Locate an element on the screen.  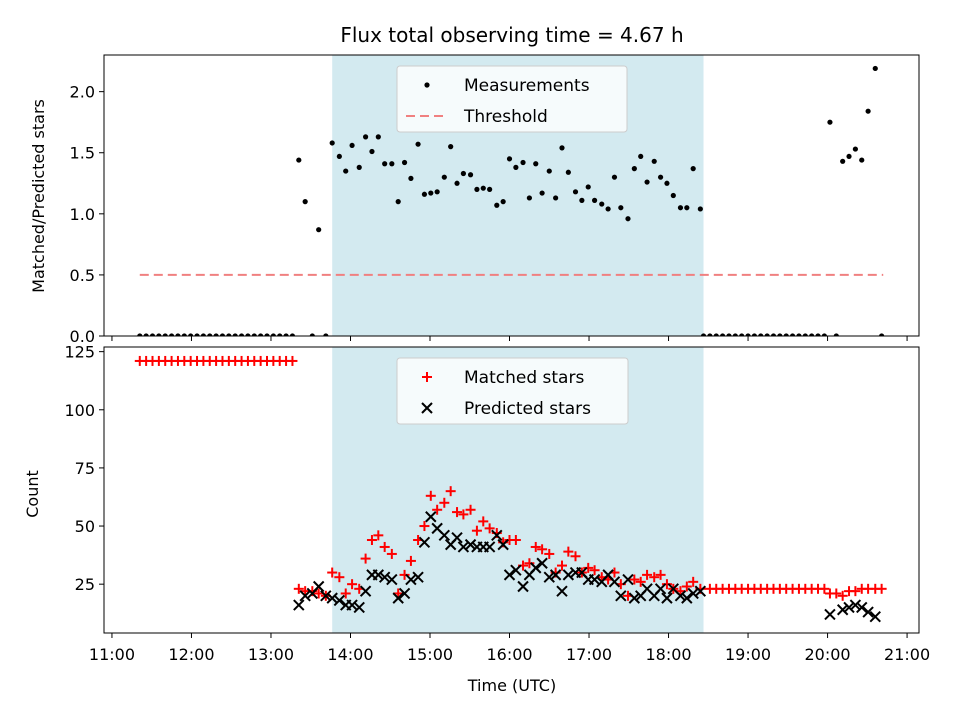
y-tick-label: 0.5 is located at coordinates (82, 275).